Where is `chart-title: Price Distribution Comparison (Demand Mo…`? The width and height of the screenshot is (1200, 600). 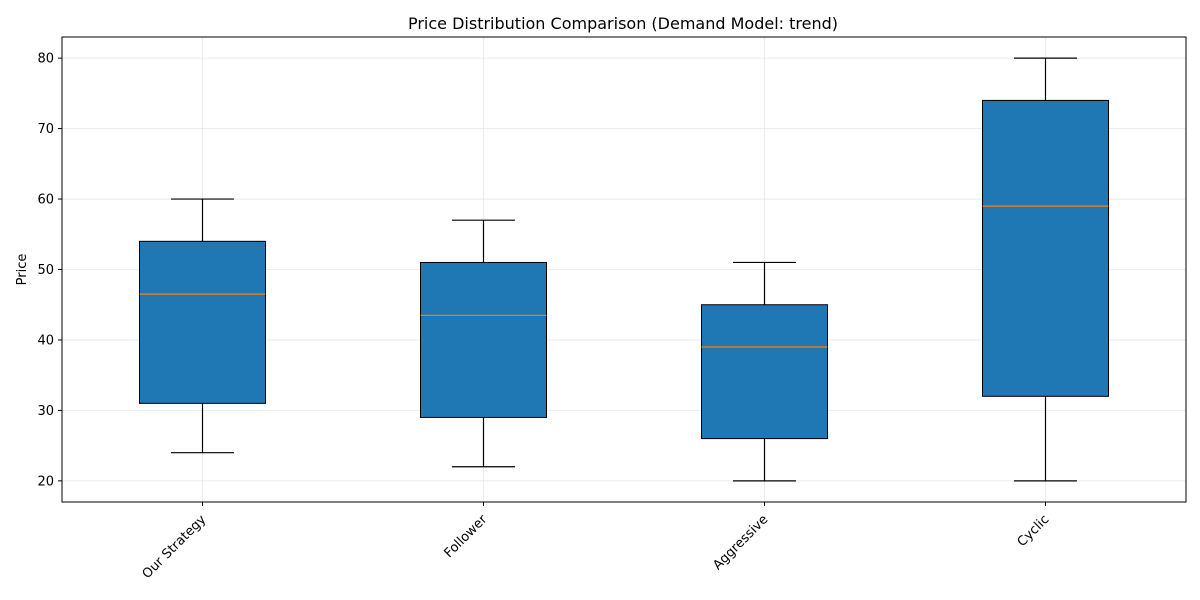
chart-title: Price Distribution Comparison (Demand Mo… is located at coordinates (623, 23).